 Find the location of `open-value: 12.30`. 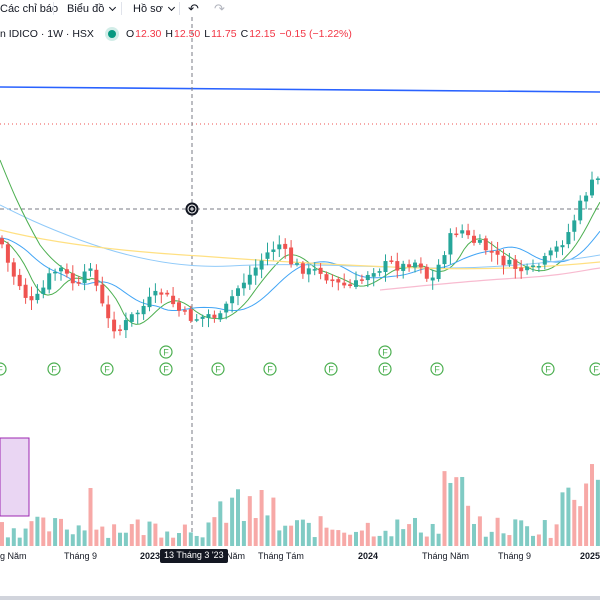

open-value: 12.30 is located at coordinates (148, 34).